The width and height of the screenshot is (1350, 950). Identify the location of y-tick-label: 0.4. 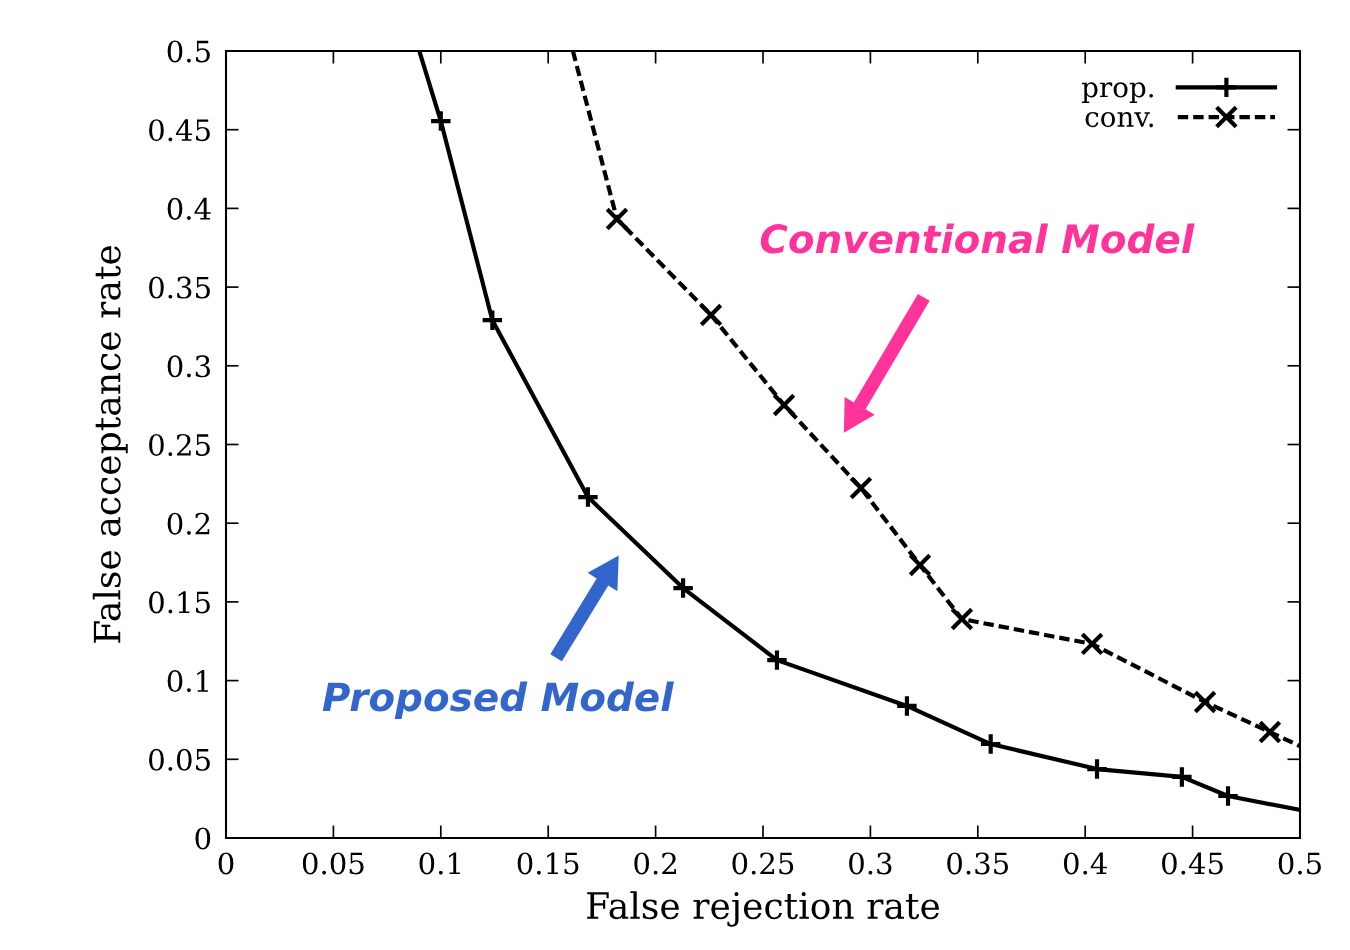
(189, 208).